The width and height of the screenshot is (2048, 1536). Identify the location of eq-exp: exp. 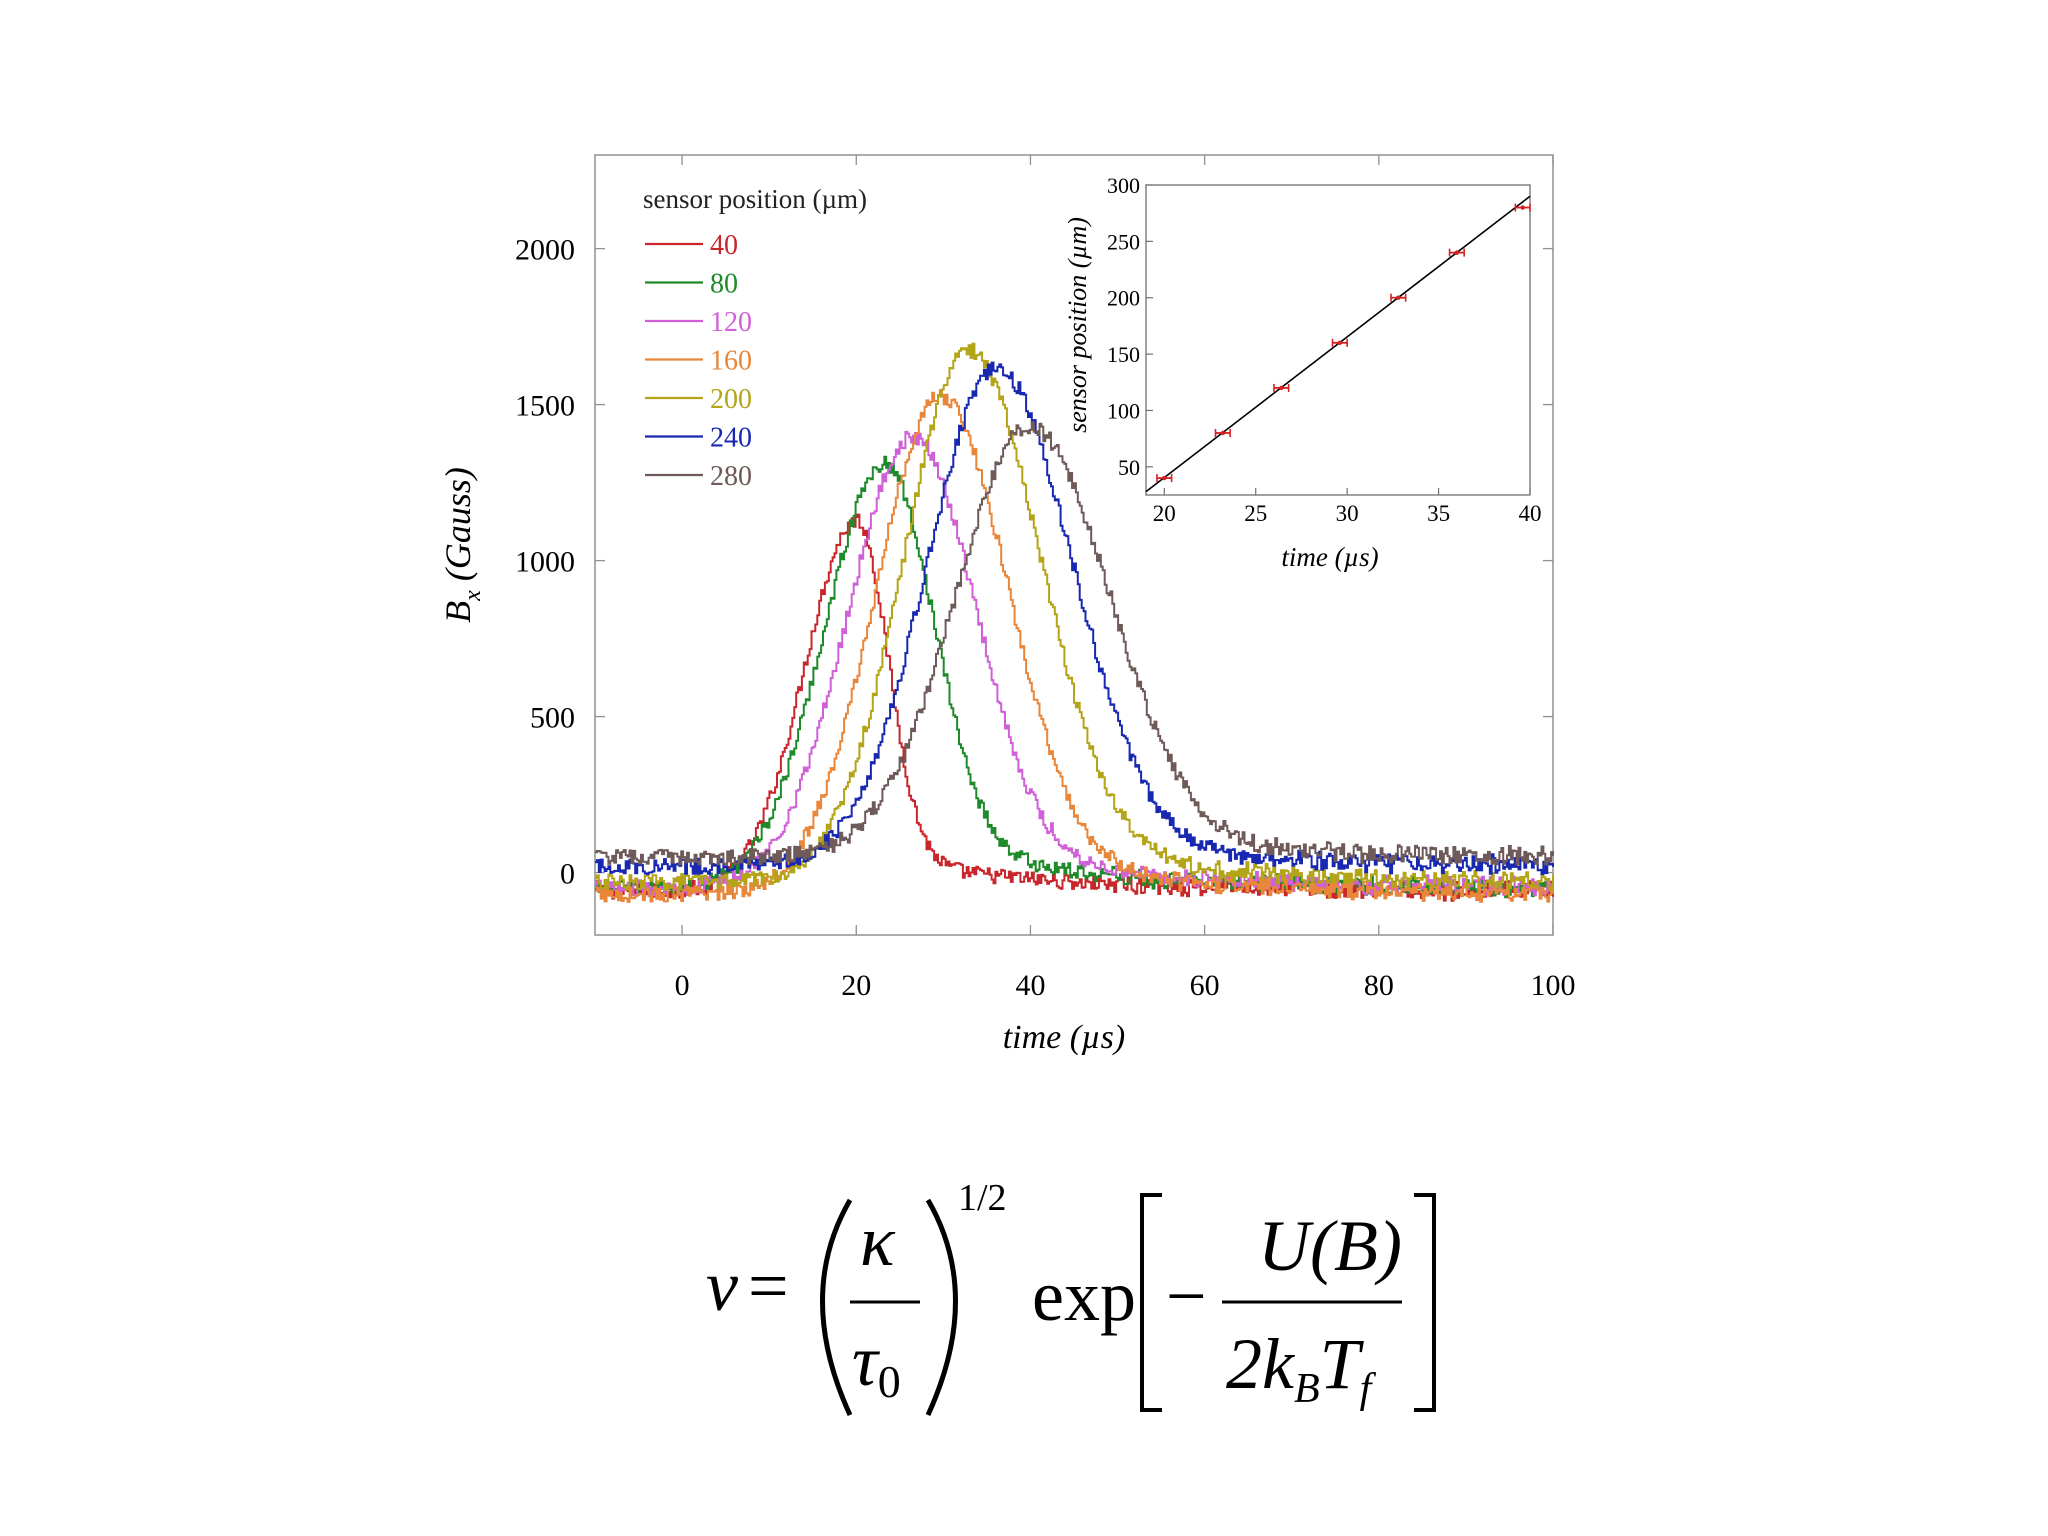
(1084, 1296).